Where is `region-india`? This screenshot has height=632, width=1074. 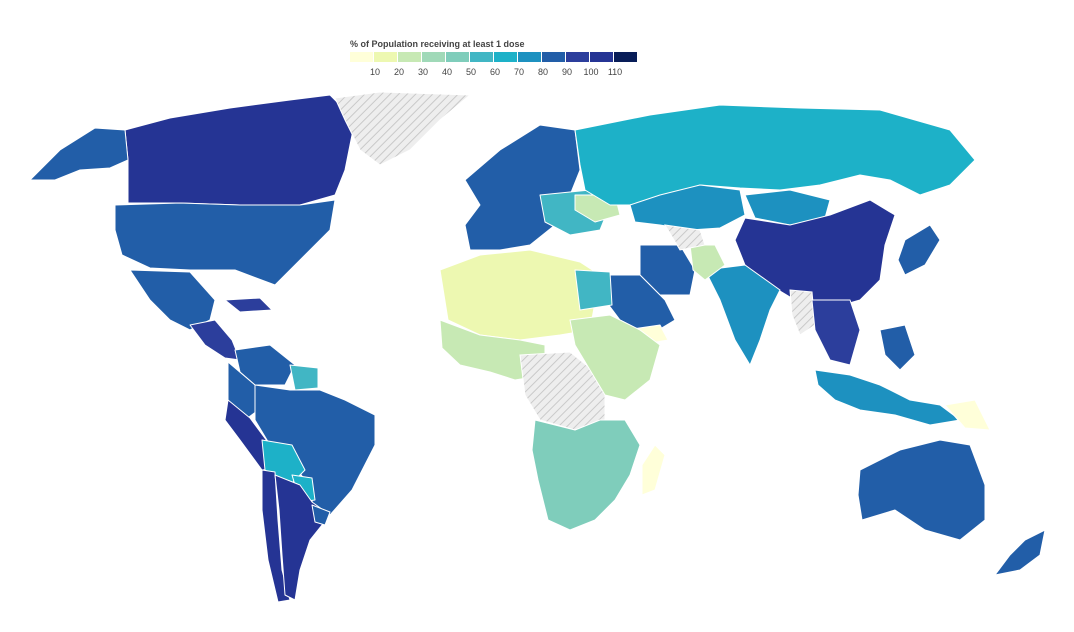
region-india is located at coordinates (742, 315).